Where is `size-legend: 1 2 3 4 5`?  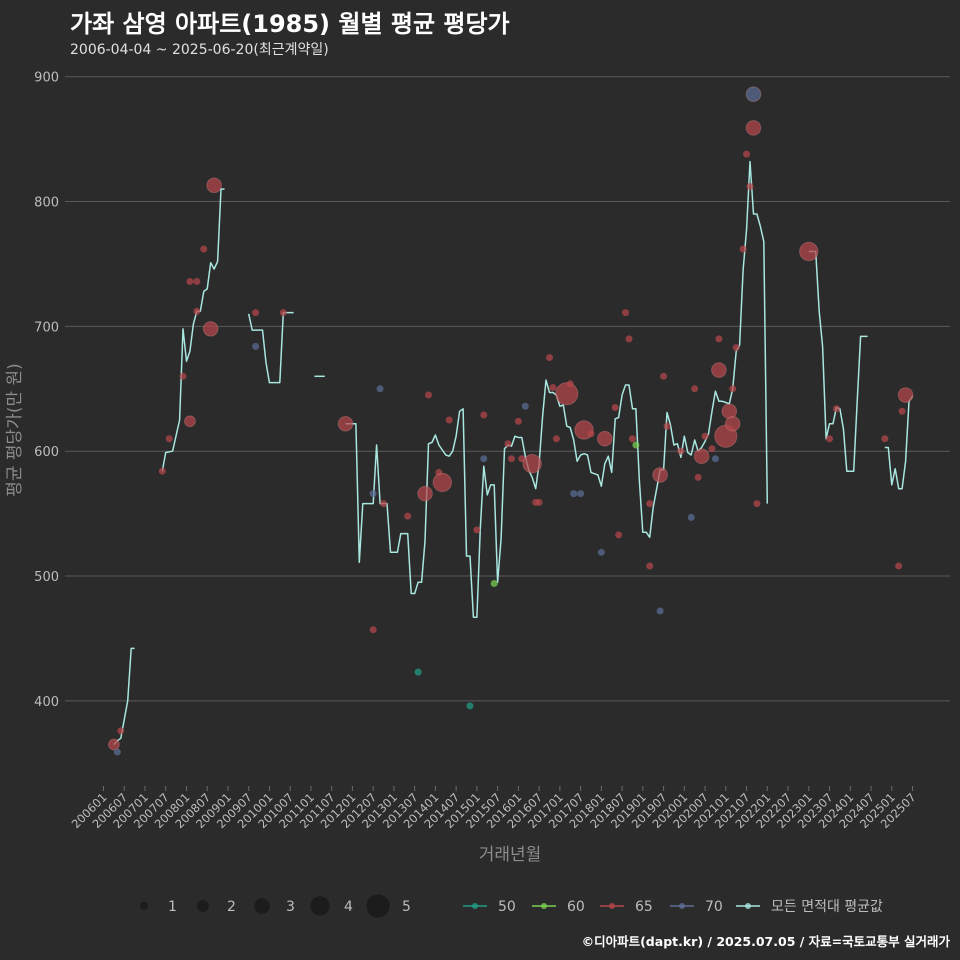 size-legend: 1 2 3 4 5 is located at coordinates (275, 906).